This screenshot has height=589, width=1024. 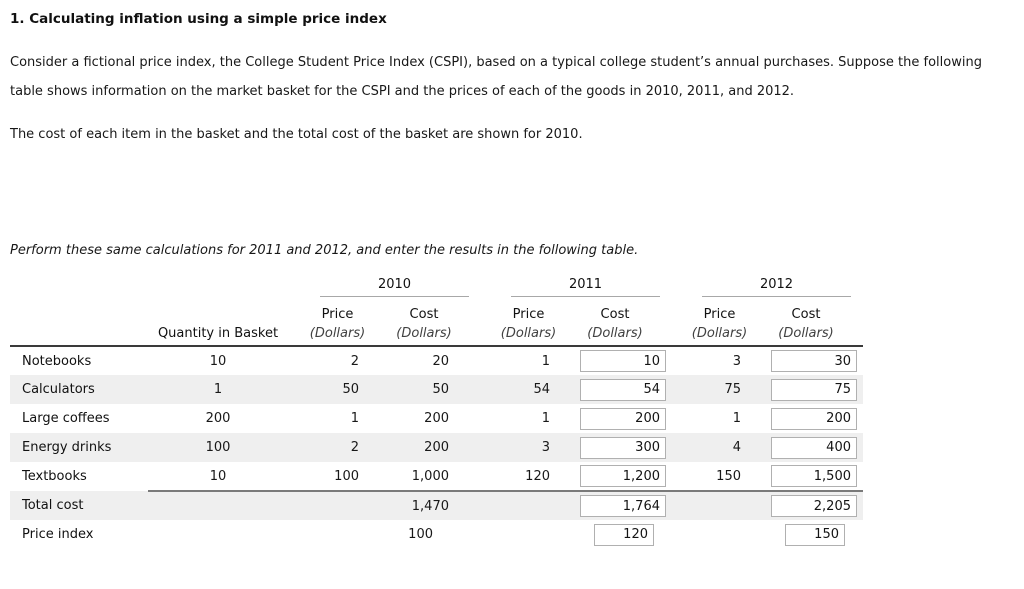 What do you see at coordinates (537, 476) in the screenshot?
I see `price-2011-value: 120` at bounding box center [537, 476].